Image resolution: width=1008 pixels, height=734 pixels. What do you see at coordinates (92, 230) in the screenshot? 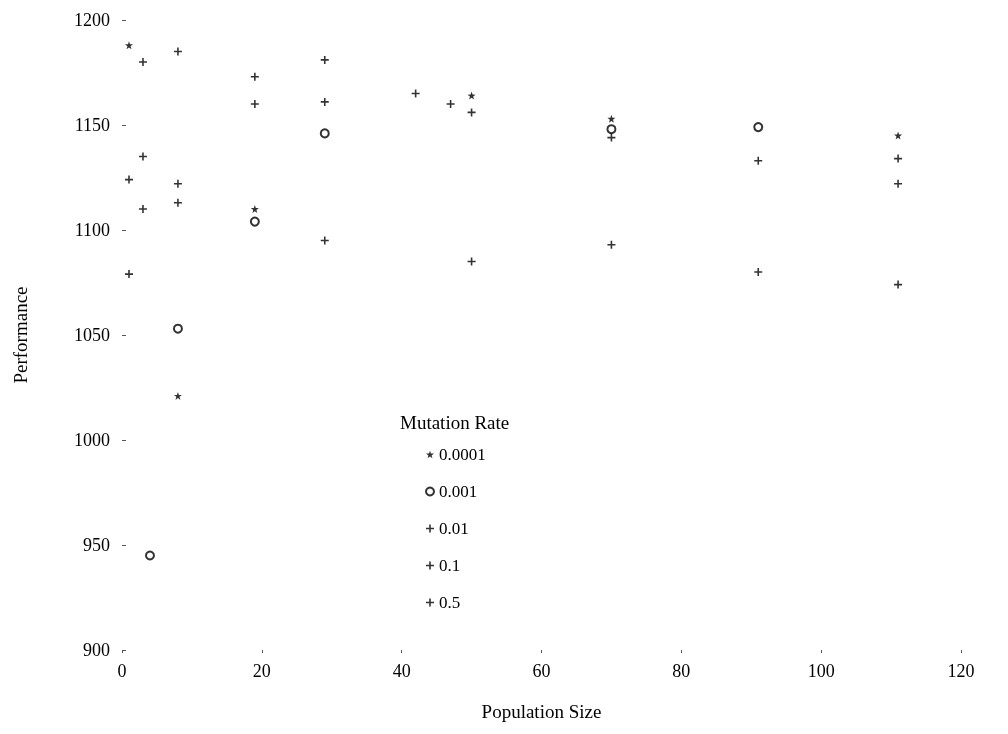
I see `y-tick-label: 1100` at bounding box center [92, 230].